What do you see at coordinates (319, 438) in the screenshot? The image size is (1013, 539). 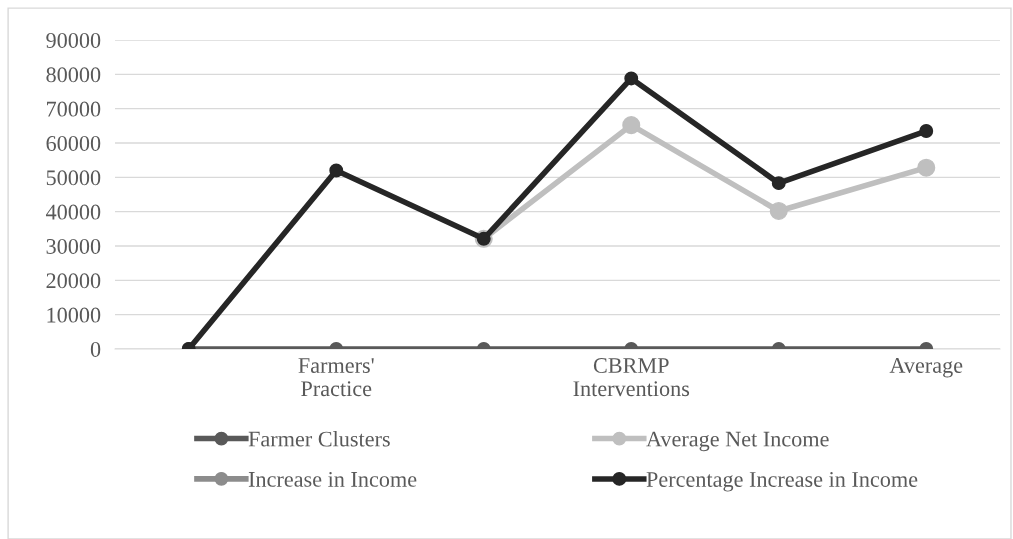 I see `legend-label: Farmer Clusters` at bounding box center [319, 438].